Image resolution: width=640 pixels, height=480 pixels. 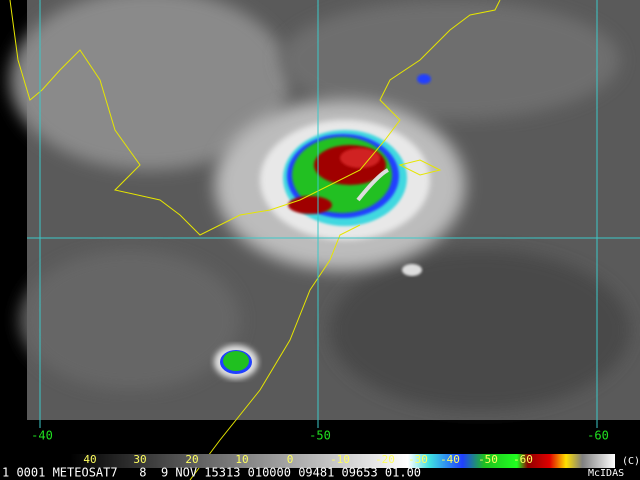 What do you see at coordinates (290, 459) in the screenshot?
I see `color-bar-label: 0` at bounding box center [290, 459].